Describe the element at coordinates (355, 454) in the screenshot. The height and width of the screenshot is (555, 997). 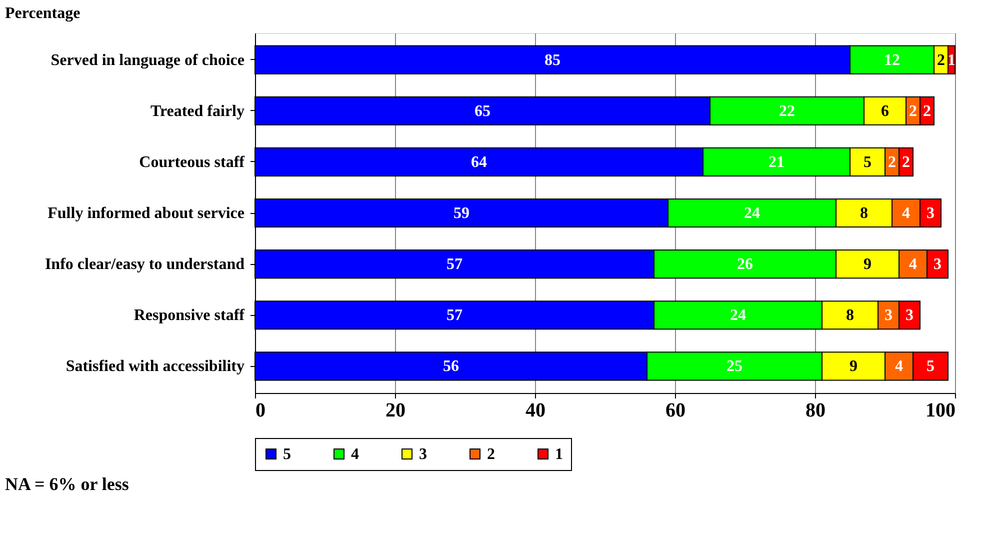
I see `legend-label: 4` at that location.